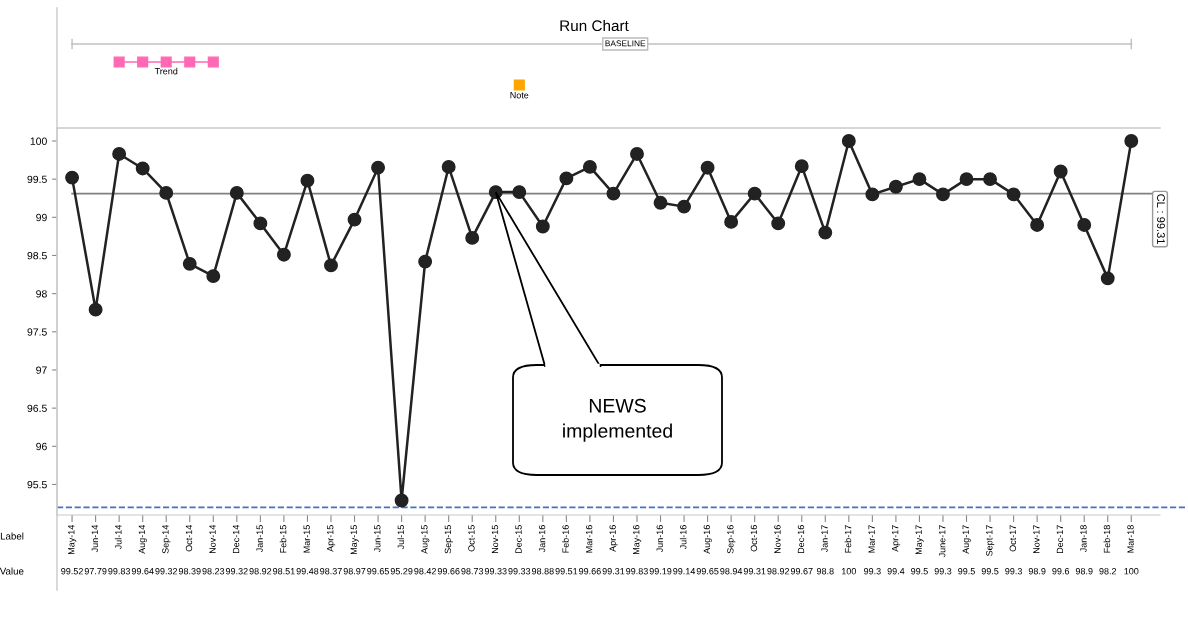 The image size is (1188, 623). What do you see at coordinates (354, 540) in the screenshot?
I see `x-tick-label: May-15` at bounding box center [354, 540].